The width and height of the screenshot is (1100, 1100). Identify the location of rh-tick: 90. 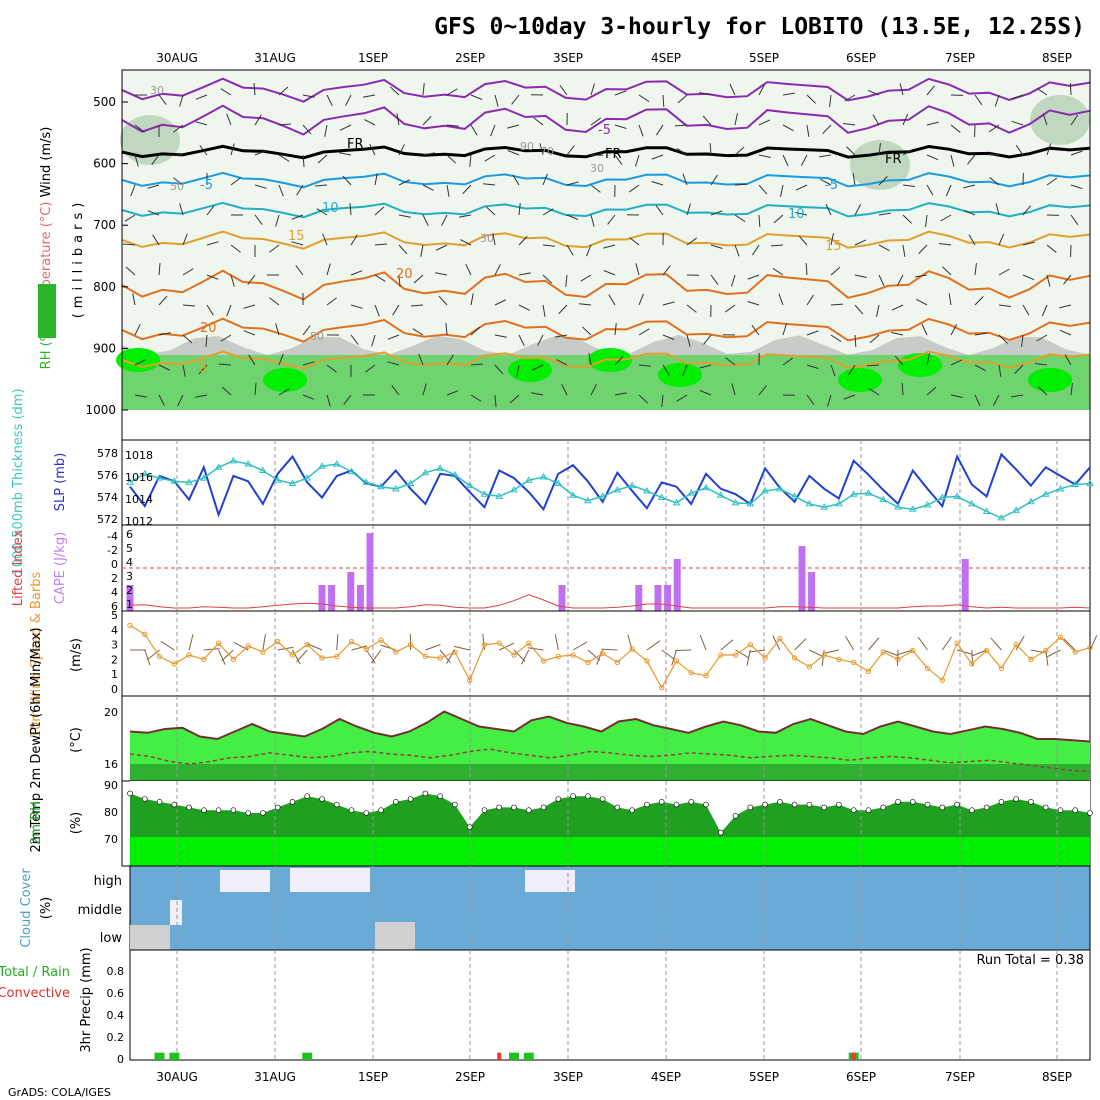
(111, 785).